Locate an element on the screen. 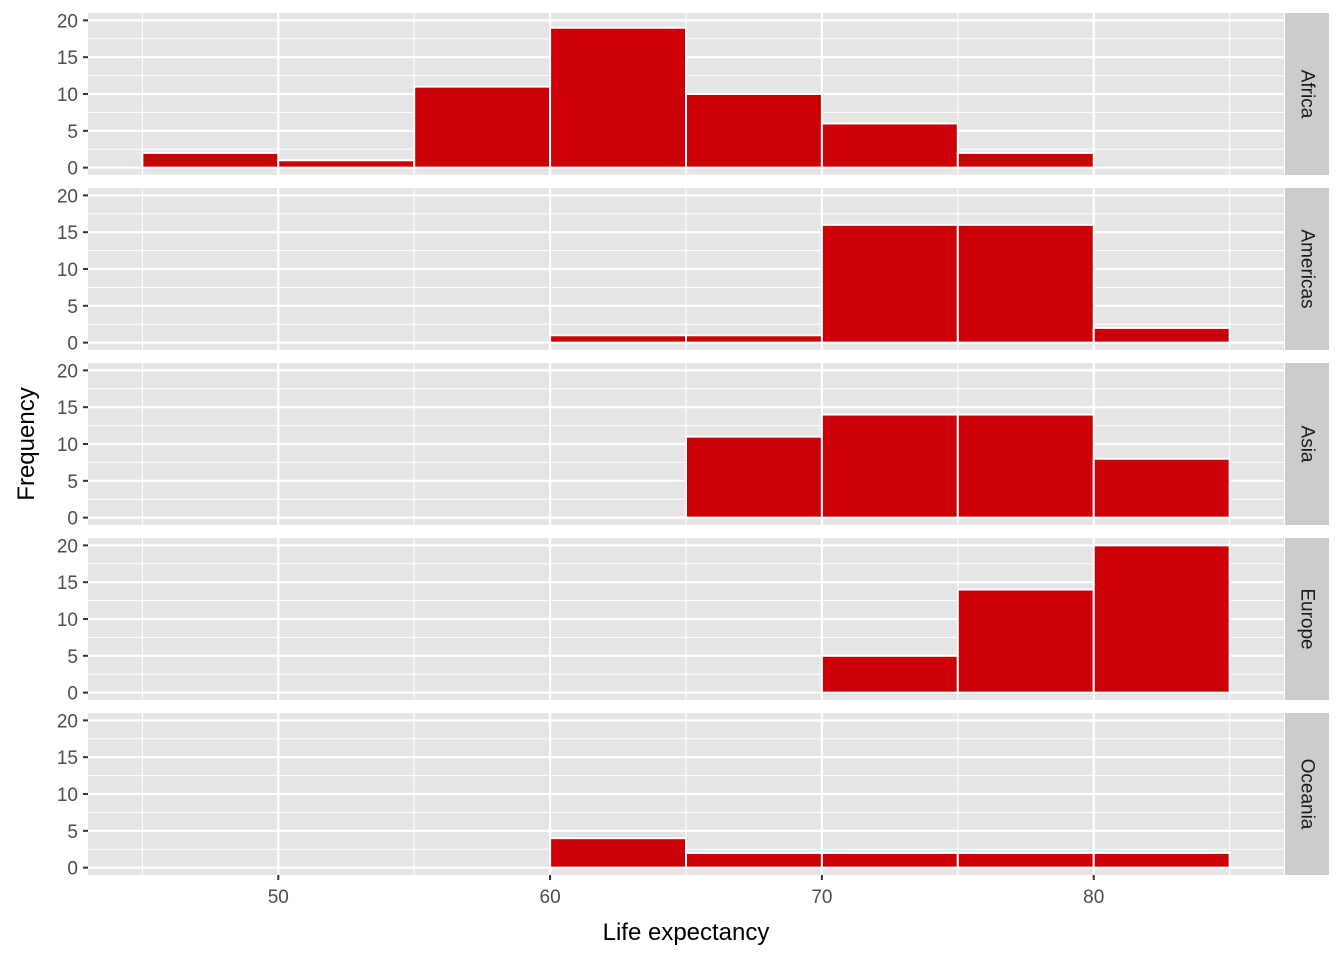  facet-strip-label: Americas is located at coordinates (1307, 268).